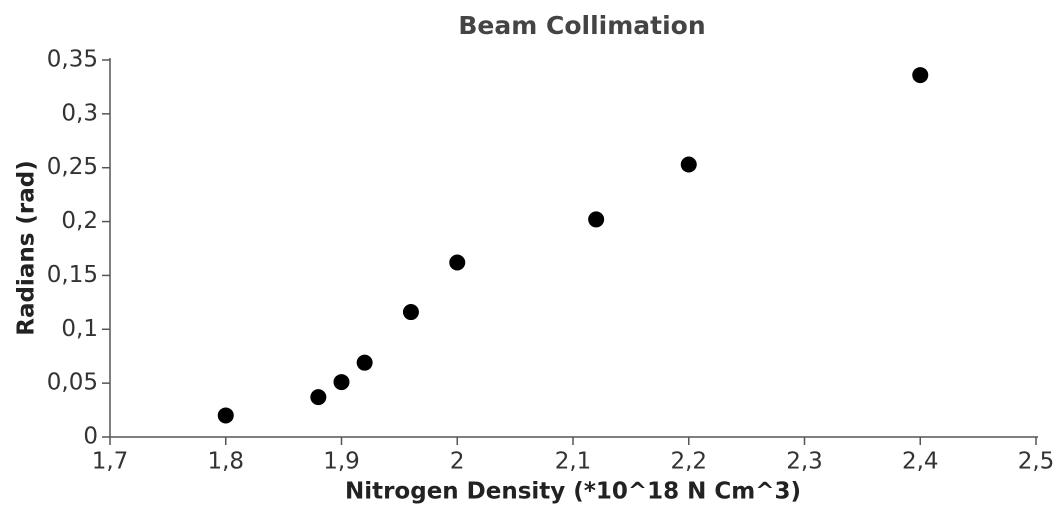 The height and width of the screenshot is (505, 1056). I want to click on y-tick-label: 0,15, so click(72, 275).